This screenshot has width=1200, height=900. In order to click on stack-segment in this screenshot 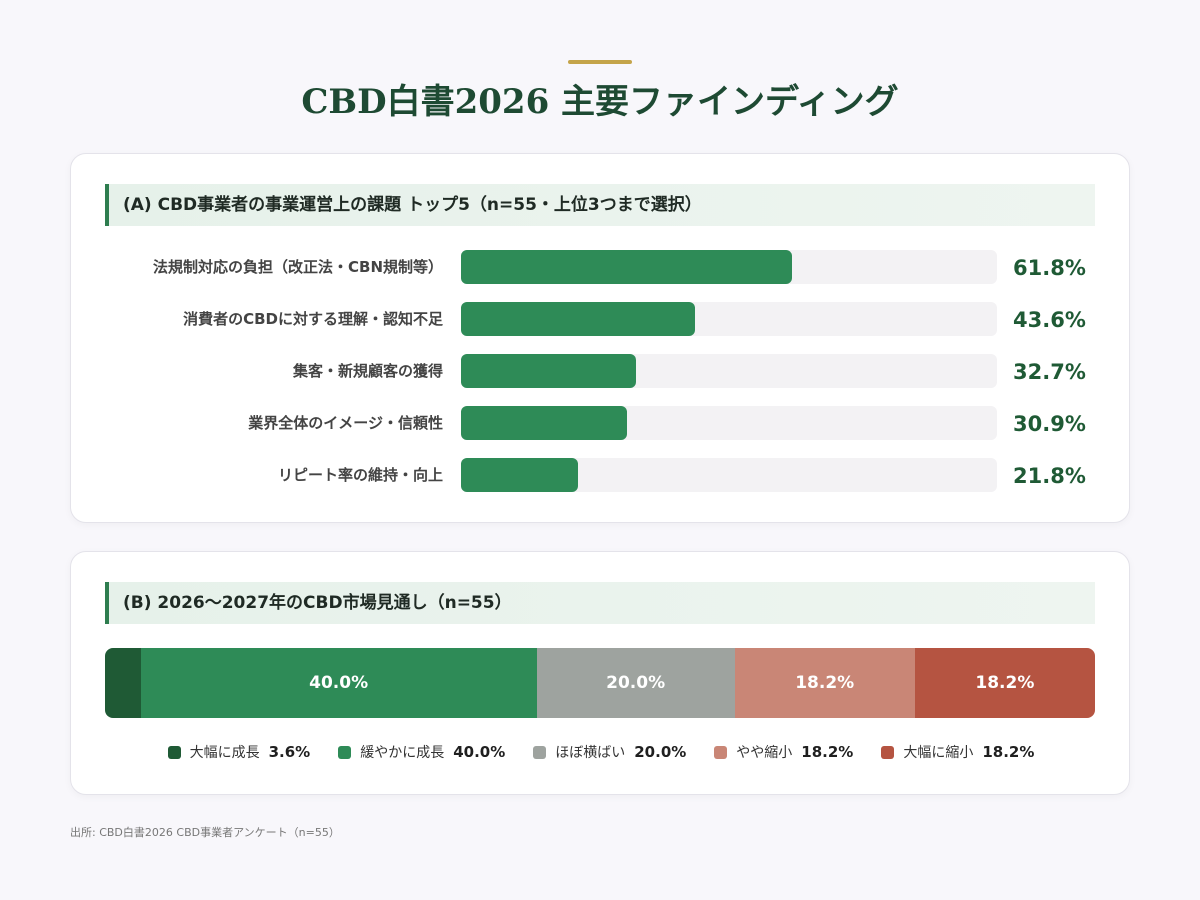, I will do `click(123, 683)`.